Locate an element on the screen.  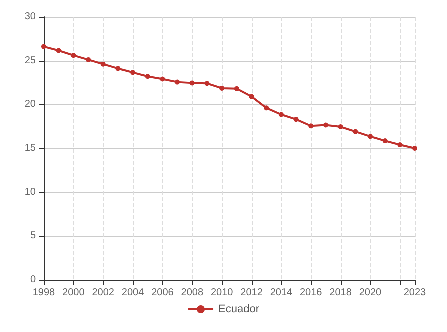
x-tick-label: 2012 is located at coordinates (252, 293).